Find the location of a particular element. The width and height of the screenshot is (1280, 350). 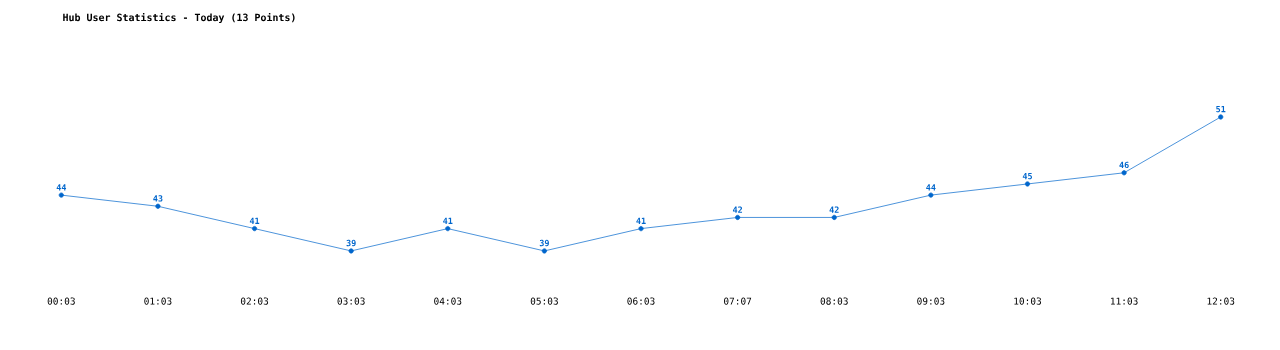

chart-title: Hub User Statistics - Today (13 Points) is located at coordinates (179, 18).